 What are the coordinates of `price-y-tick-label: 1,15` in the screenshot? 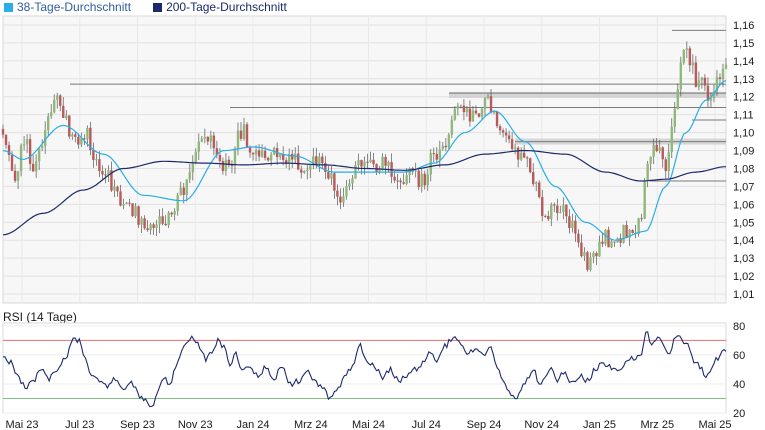 It's located at (743, 44).